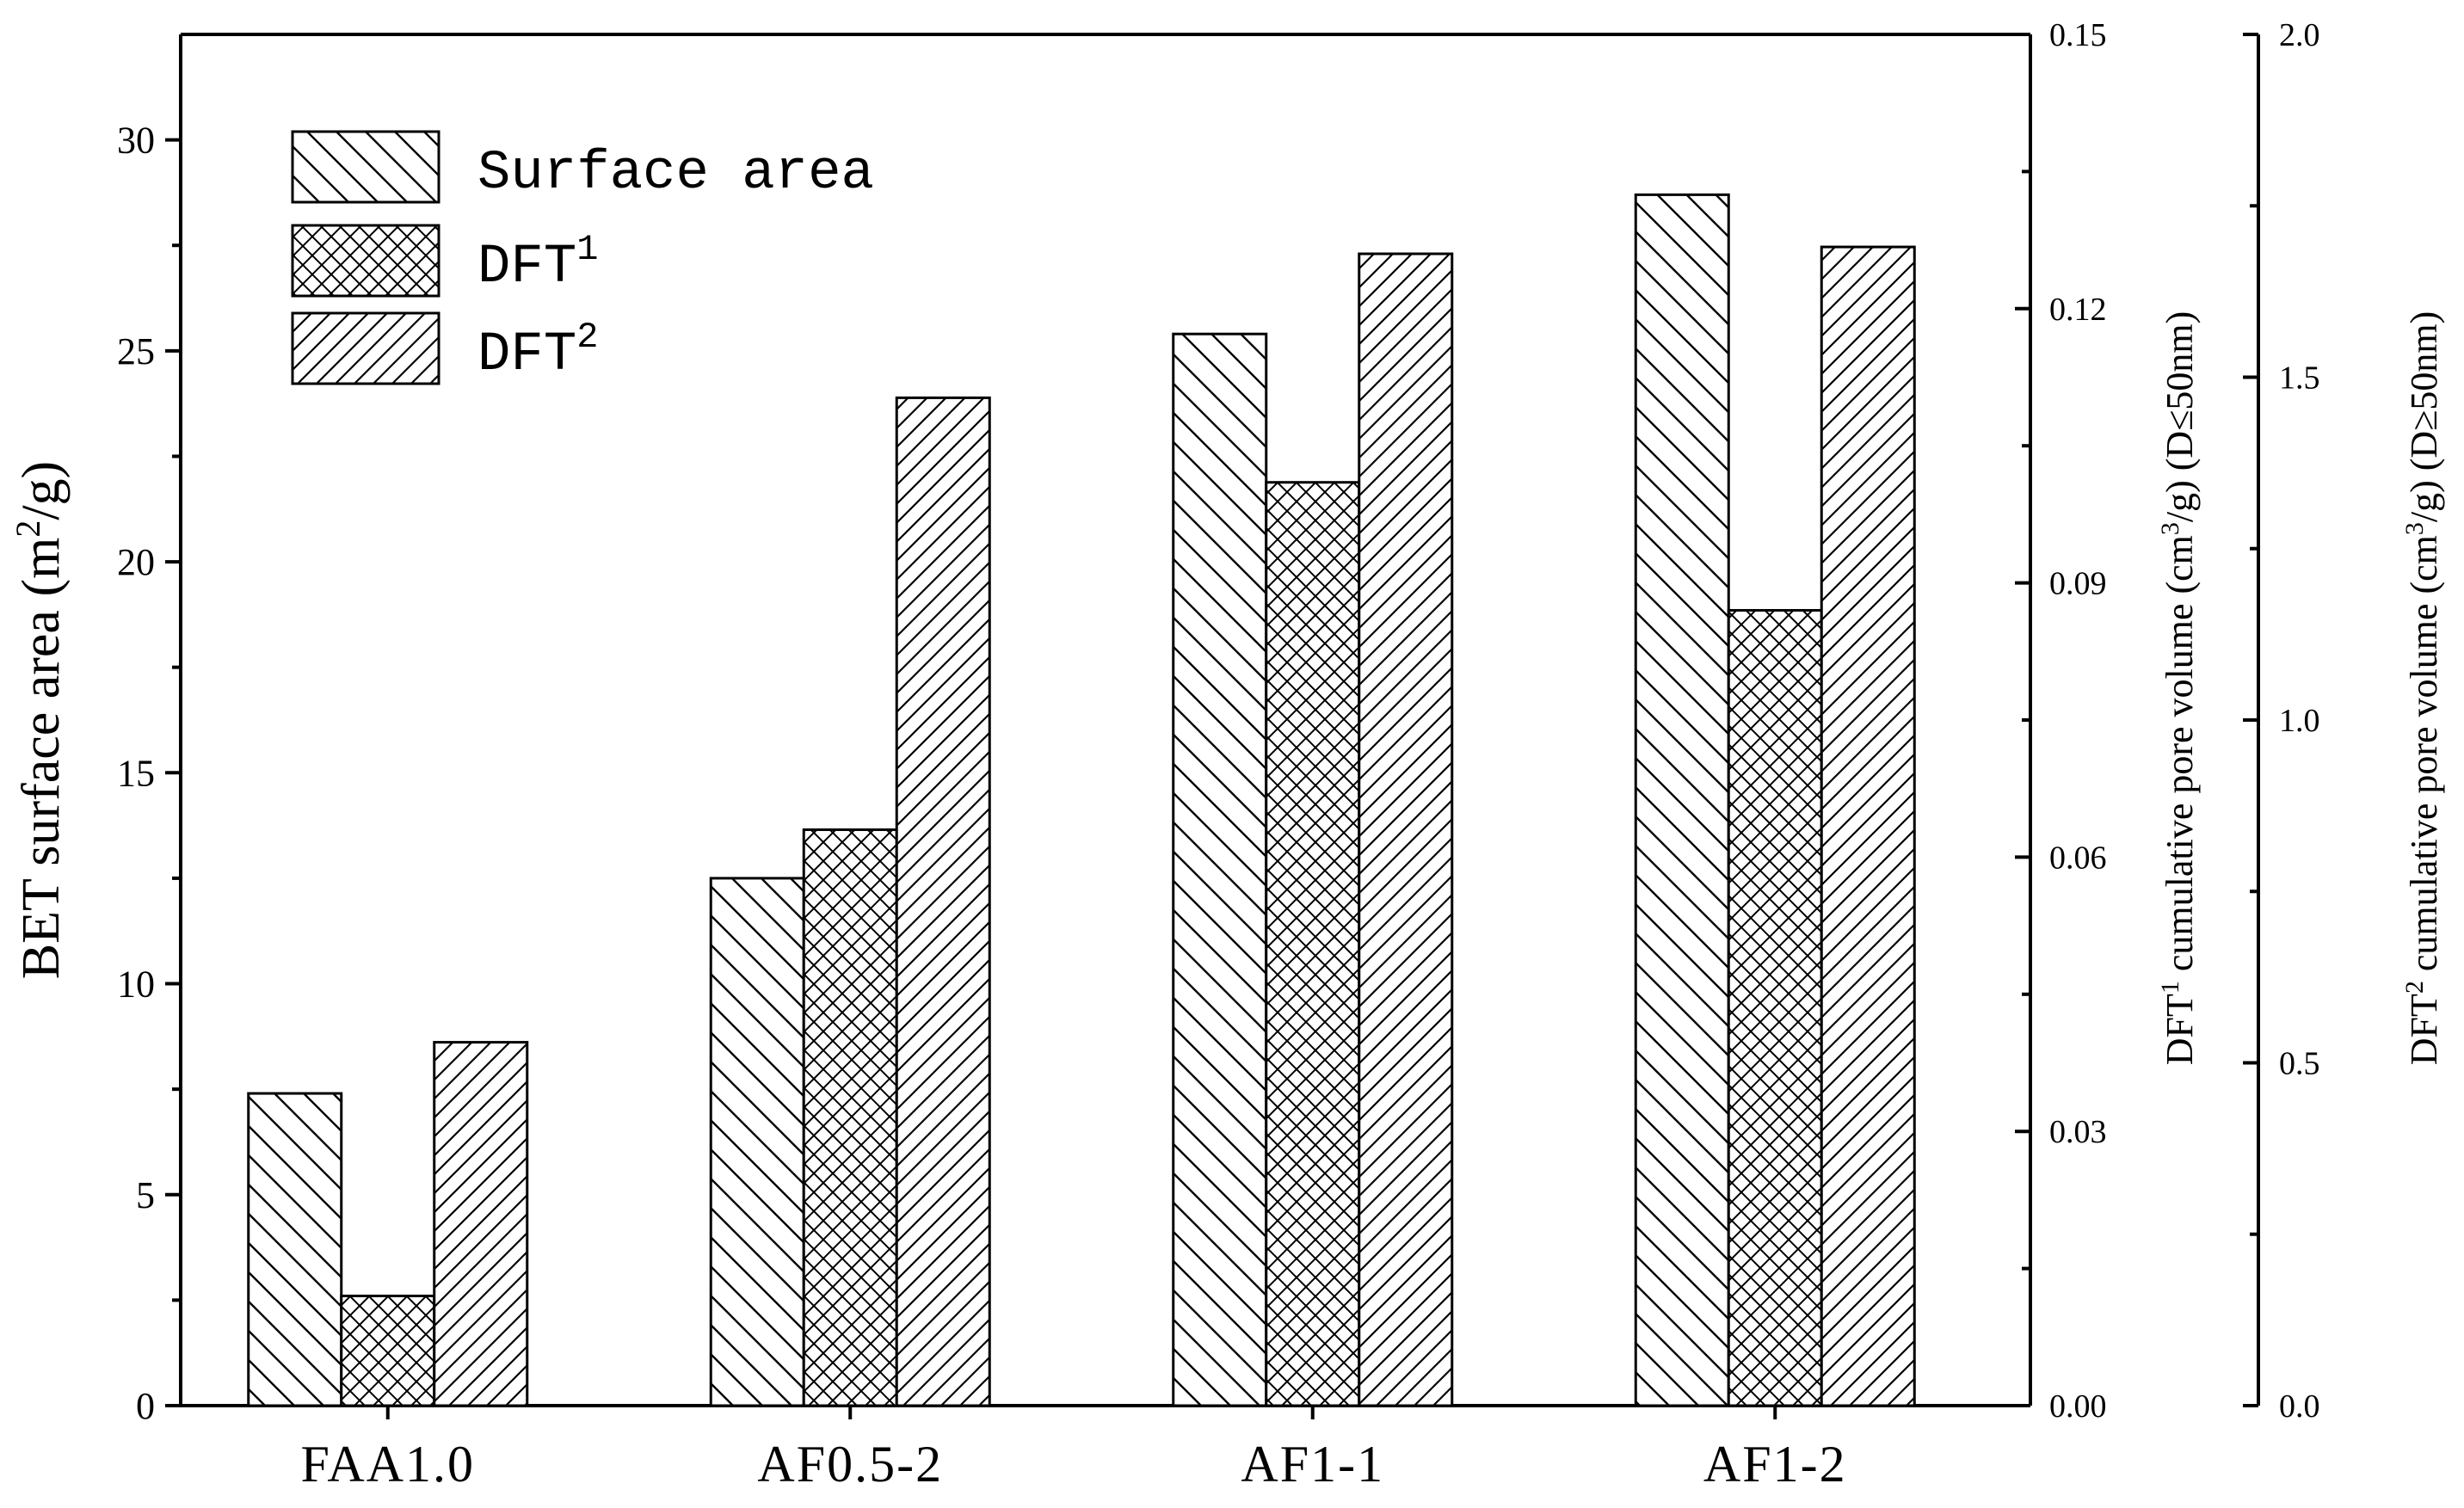 This screenshot has width=2464, height=1508. Describe the element at coordinates (1073, 1450) in the screenshot. I see `category-labels: FAA1.0 AF0.5-2 AF1-1 AF1-2` at that location.